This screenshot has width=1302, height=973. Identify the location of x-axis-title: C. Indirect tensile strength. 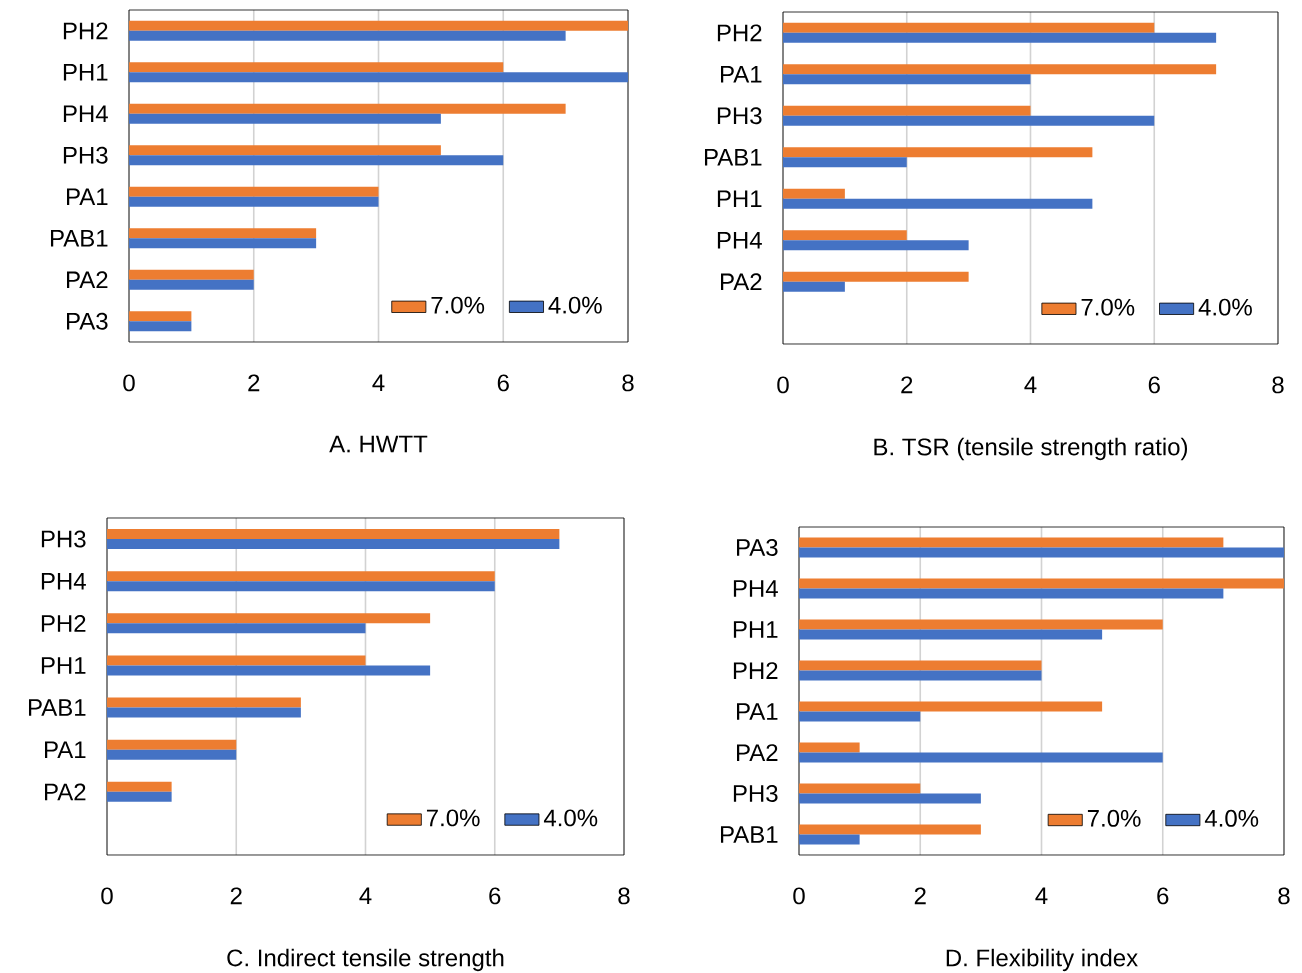
(365, 960).